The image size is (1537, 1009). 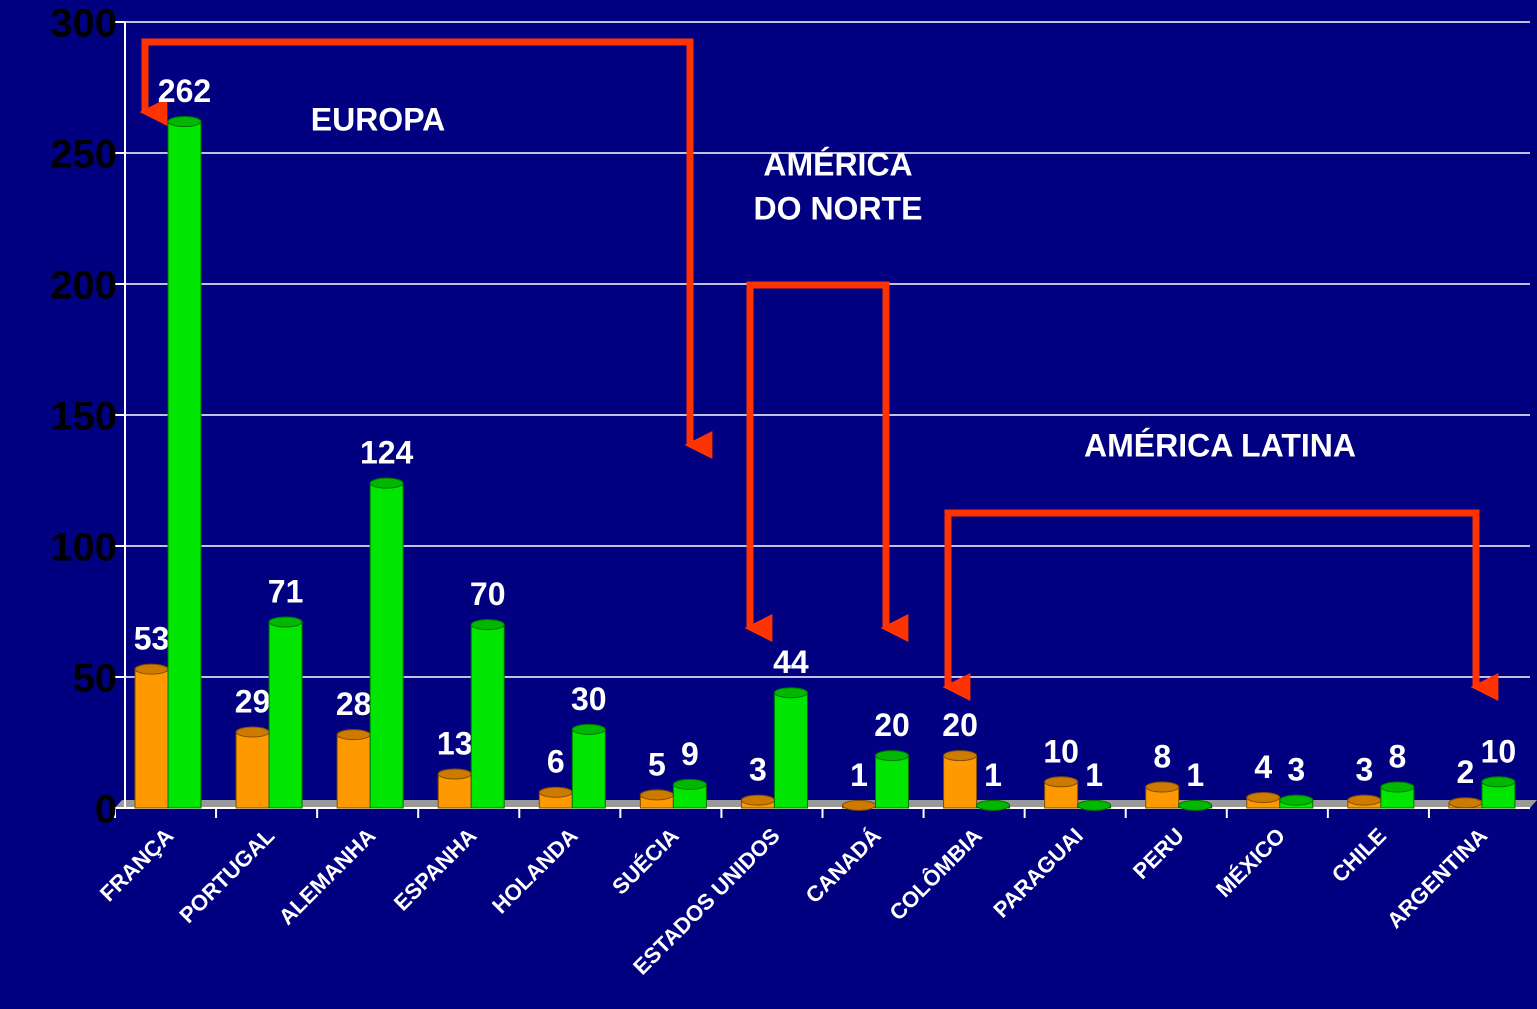 What do you see at coordinates (378, 119) in the screenshot?
I see `annotation: EUROPA` at bounding box center [378, 119].